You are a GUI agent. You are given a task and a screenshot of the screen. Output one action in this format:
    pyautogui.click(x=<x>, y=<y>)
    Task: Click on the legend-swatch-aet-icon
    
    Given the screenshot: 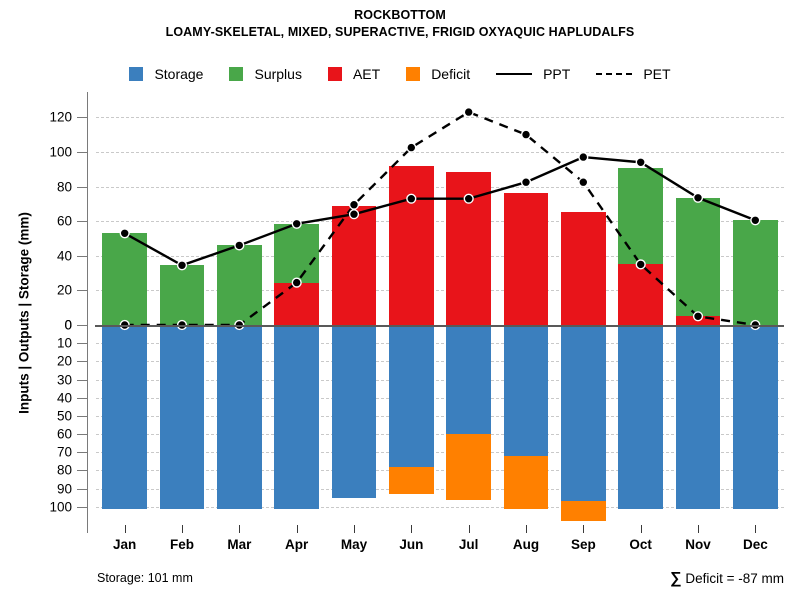 What is the action you would take?
    pyautogui.click(x=334, y=74)
    